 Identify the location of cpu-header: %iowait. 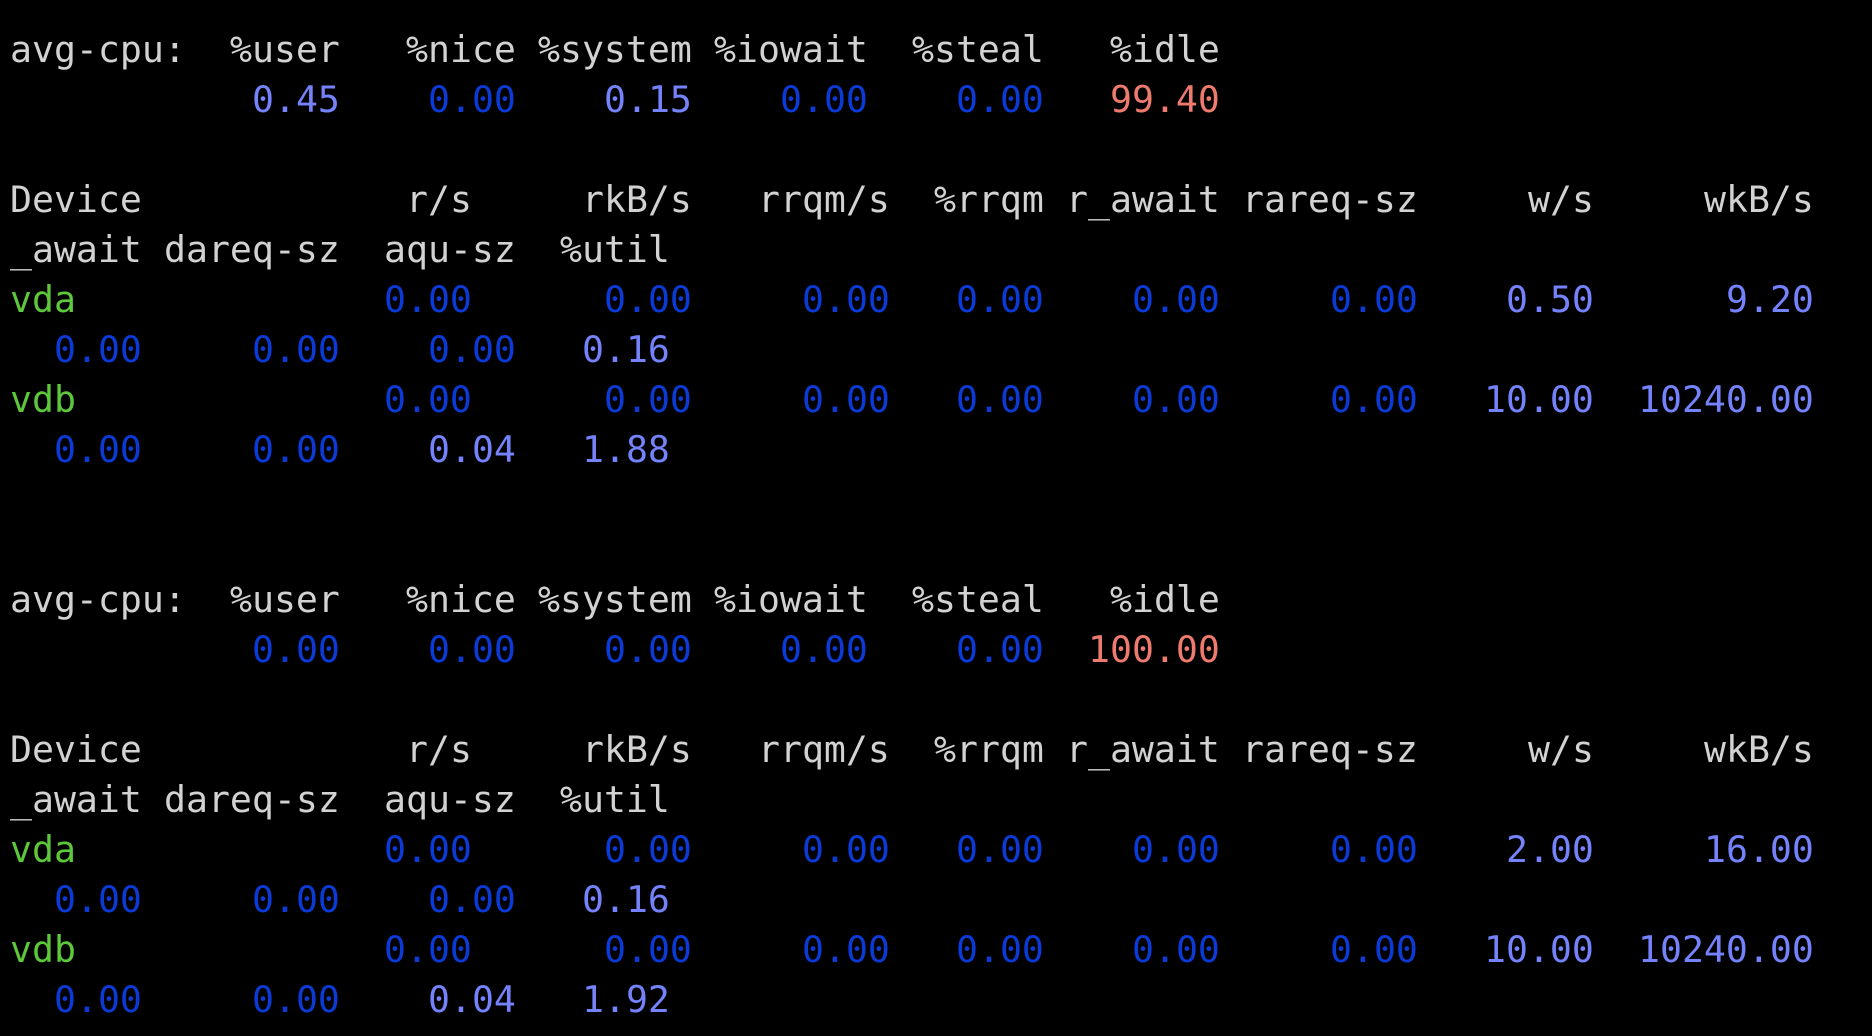
(791, 49).